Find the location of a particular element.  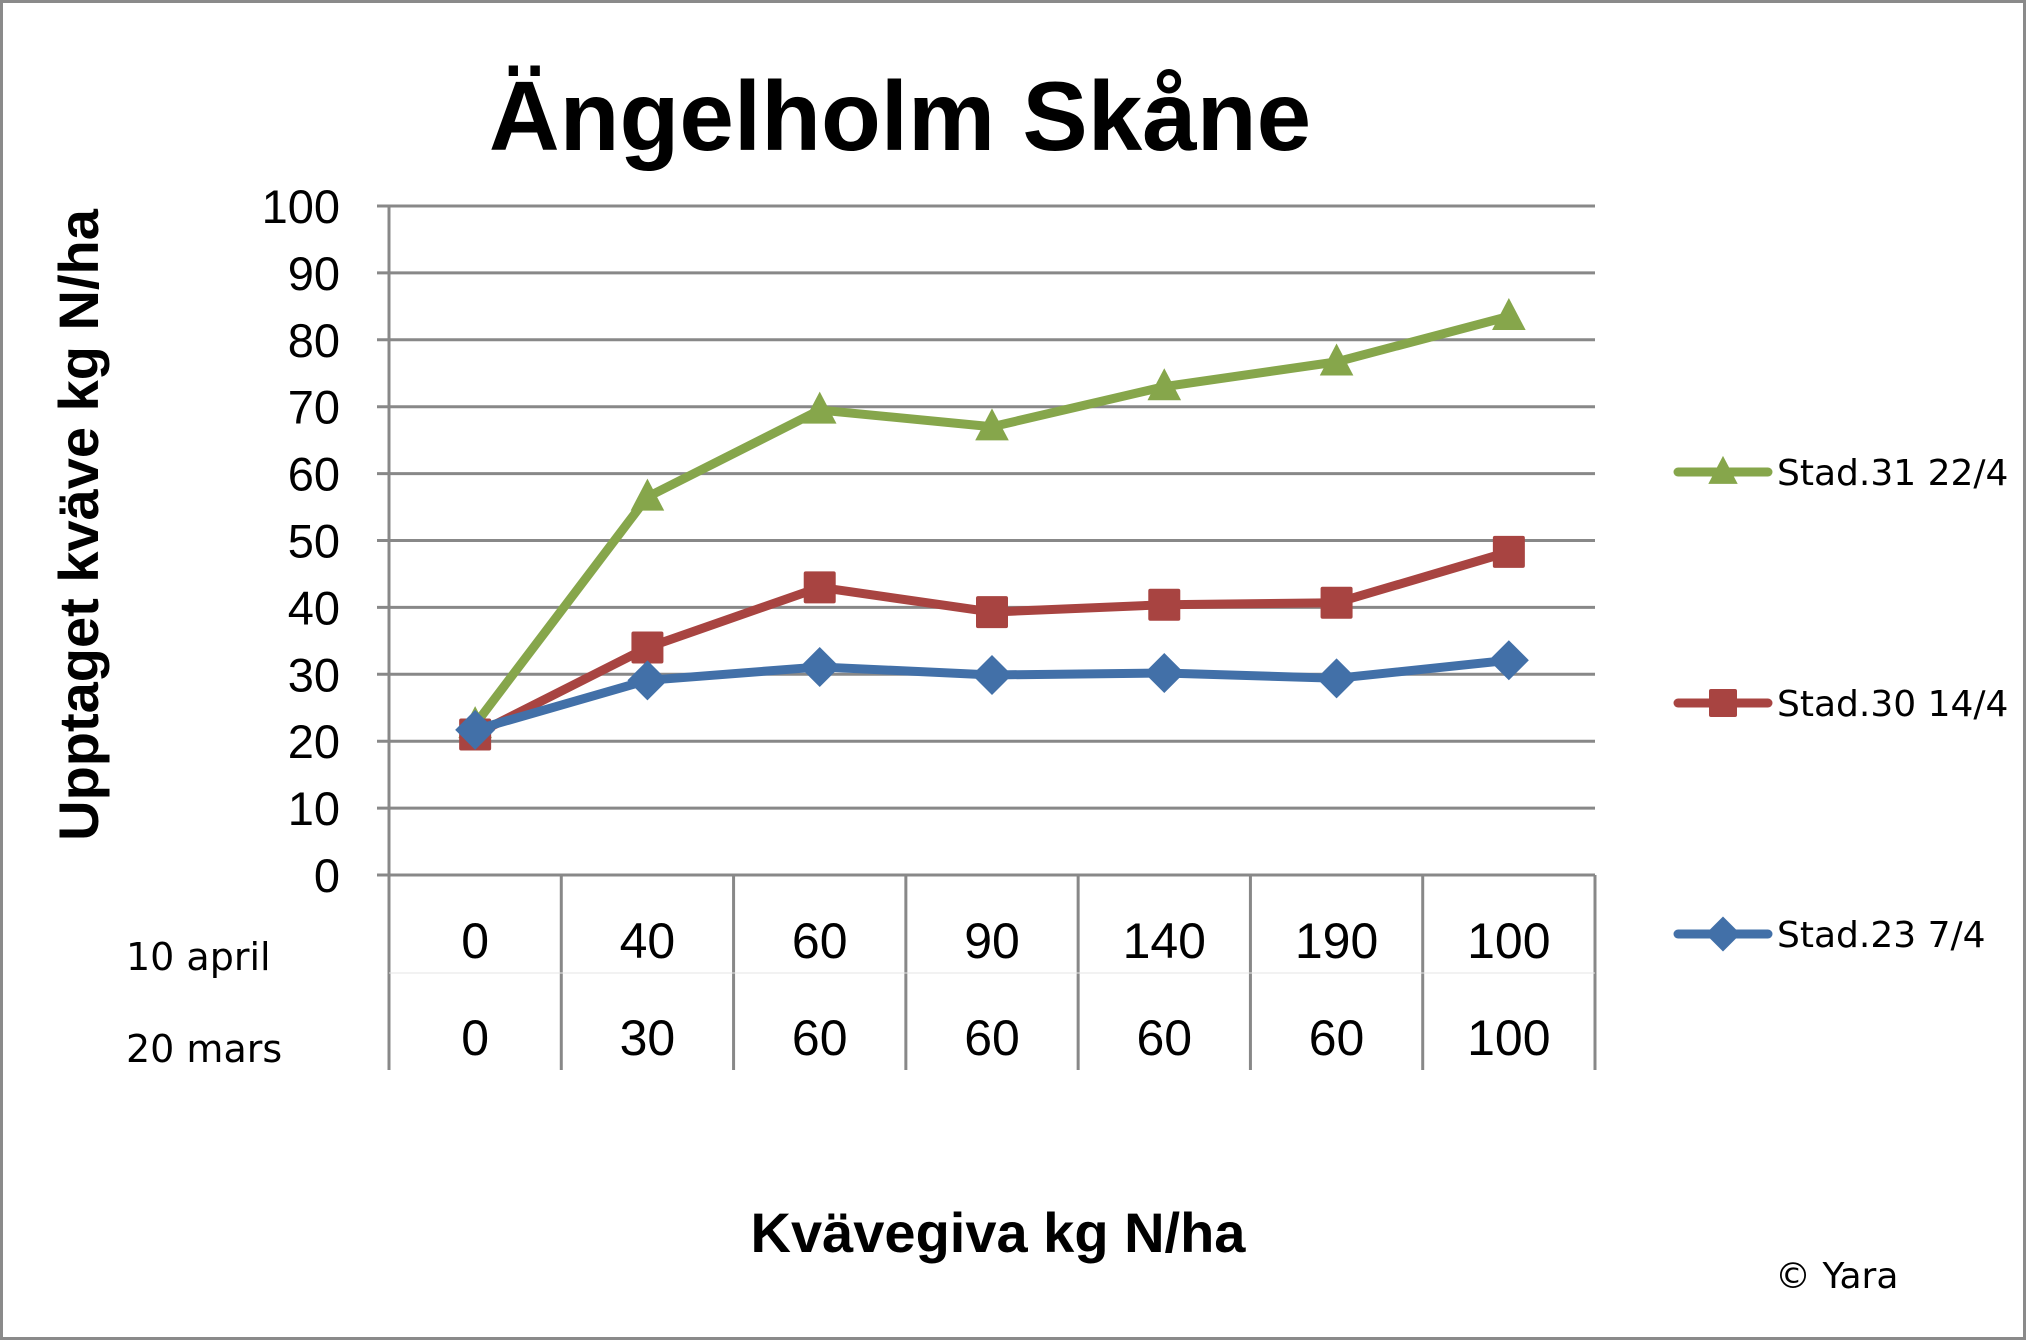

series-line is located at coordinates (992, 643).